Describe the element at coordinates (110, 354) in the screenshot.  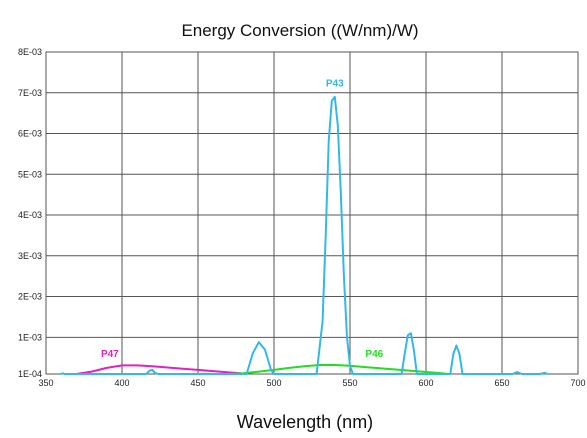
I see `series-label-p47: P47` at that location.